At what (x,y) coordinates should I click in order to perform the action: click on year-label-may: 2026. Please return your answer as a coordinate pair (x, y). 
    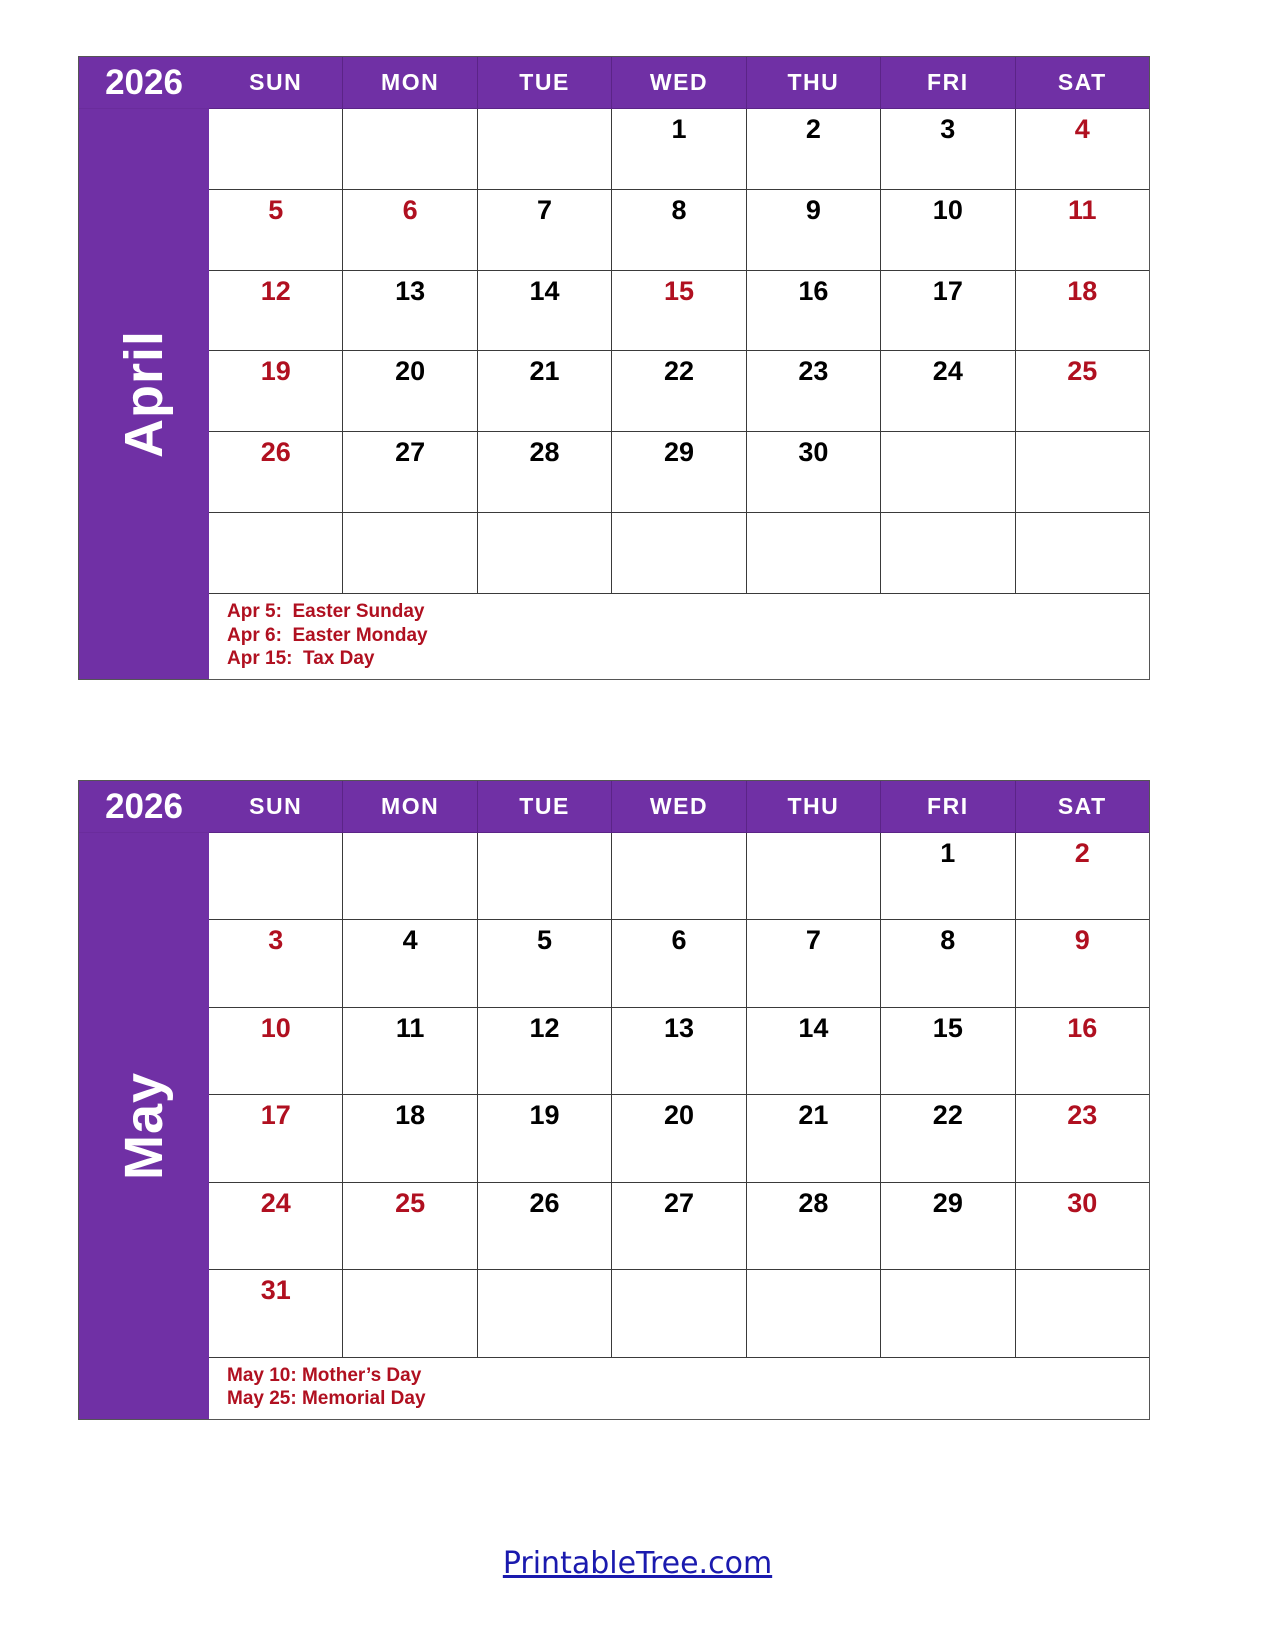
    Looking at the image, I should click on (144, 807).